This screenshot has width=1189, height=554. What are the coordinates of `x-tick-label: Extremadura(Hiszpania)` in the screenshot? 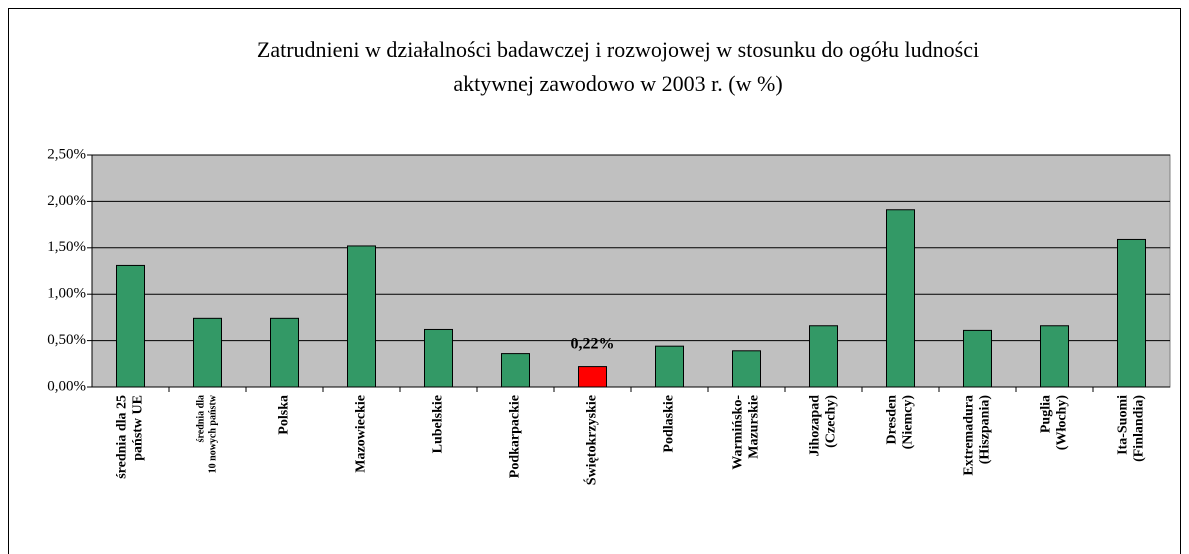 It's located at (977, 435).